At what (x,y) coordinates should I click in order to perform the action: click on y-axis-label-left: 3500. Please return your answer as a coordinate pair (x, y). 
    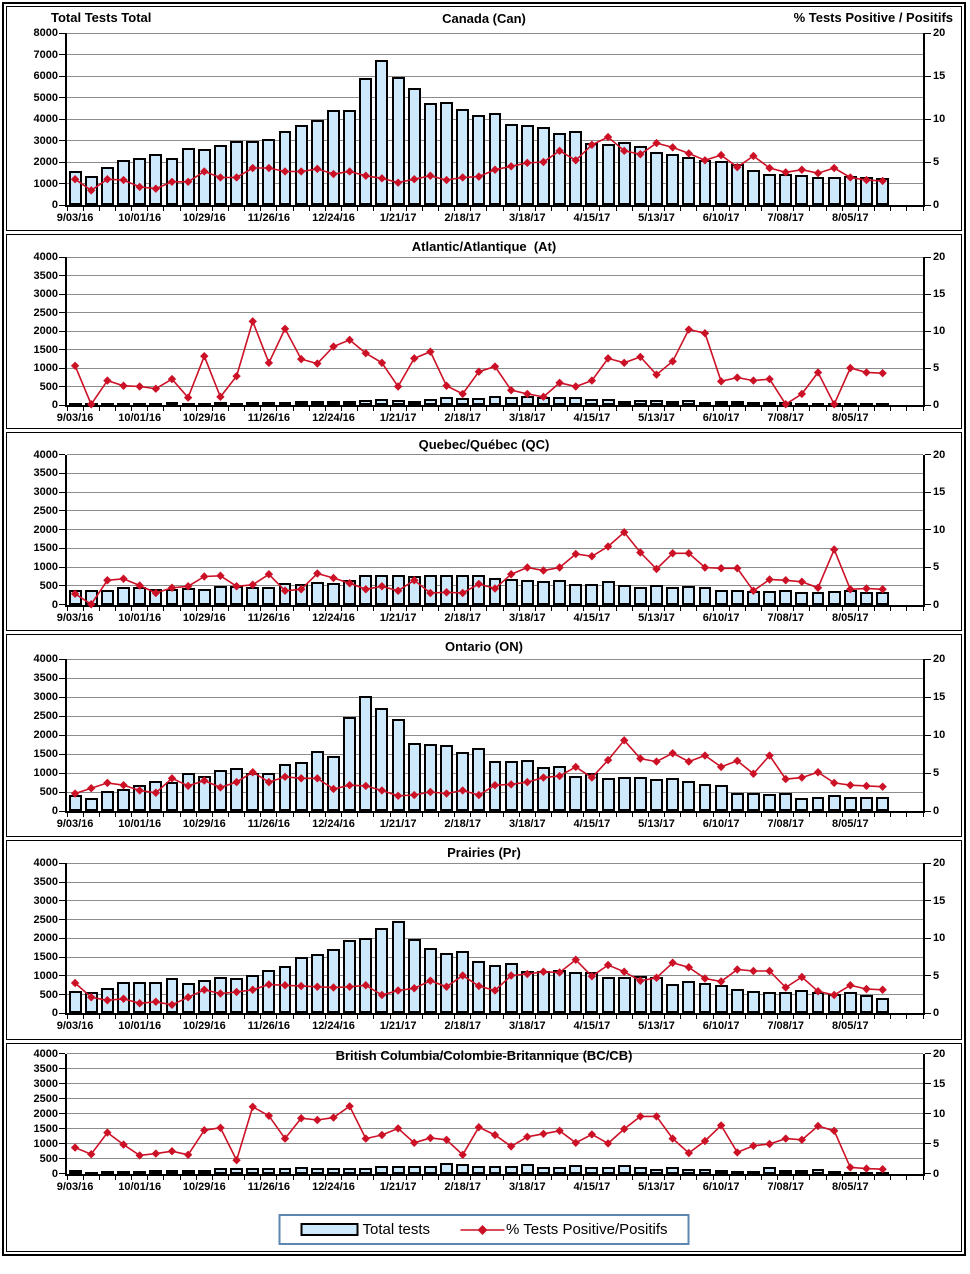
    Looking at the image, I should click on (45, 678).